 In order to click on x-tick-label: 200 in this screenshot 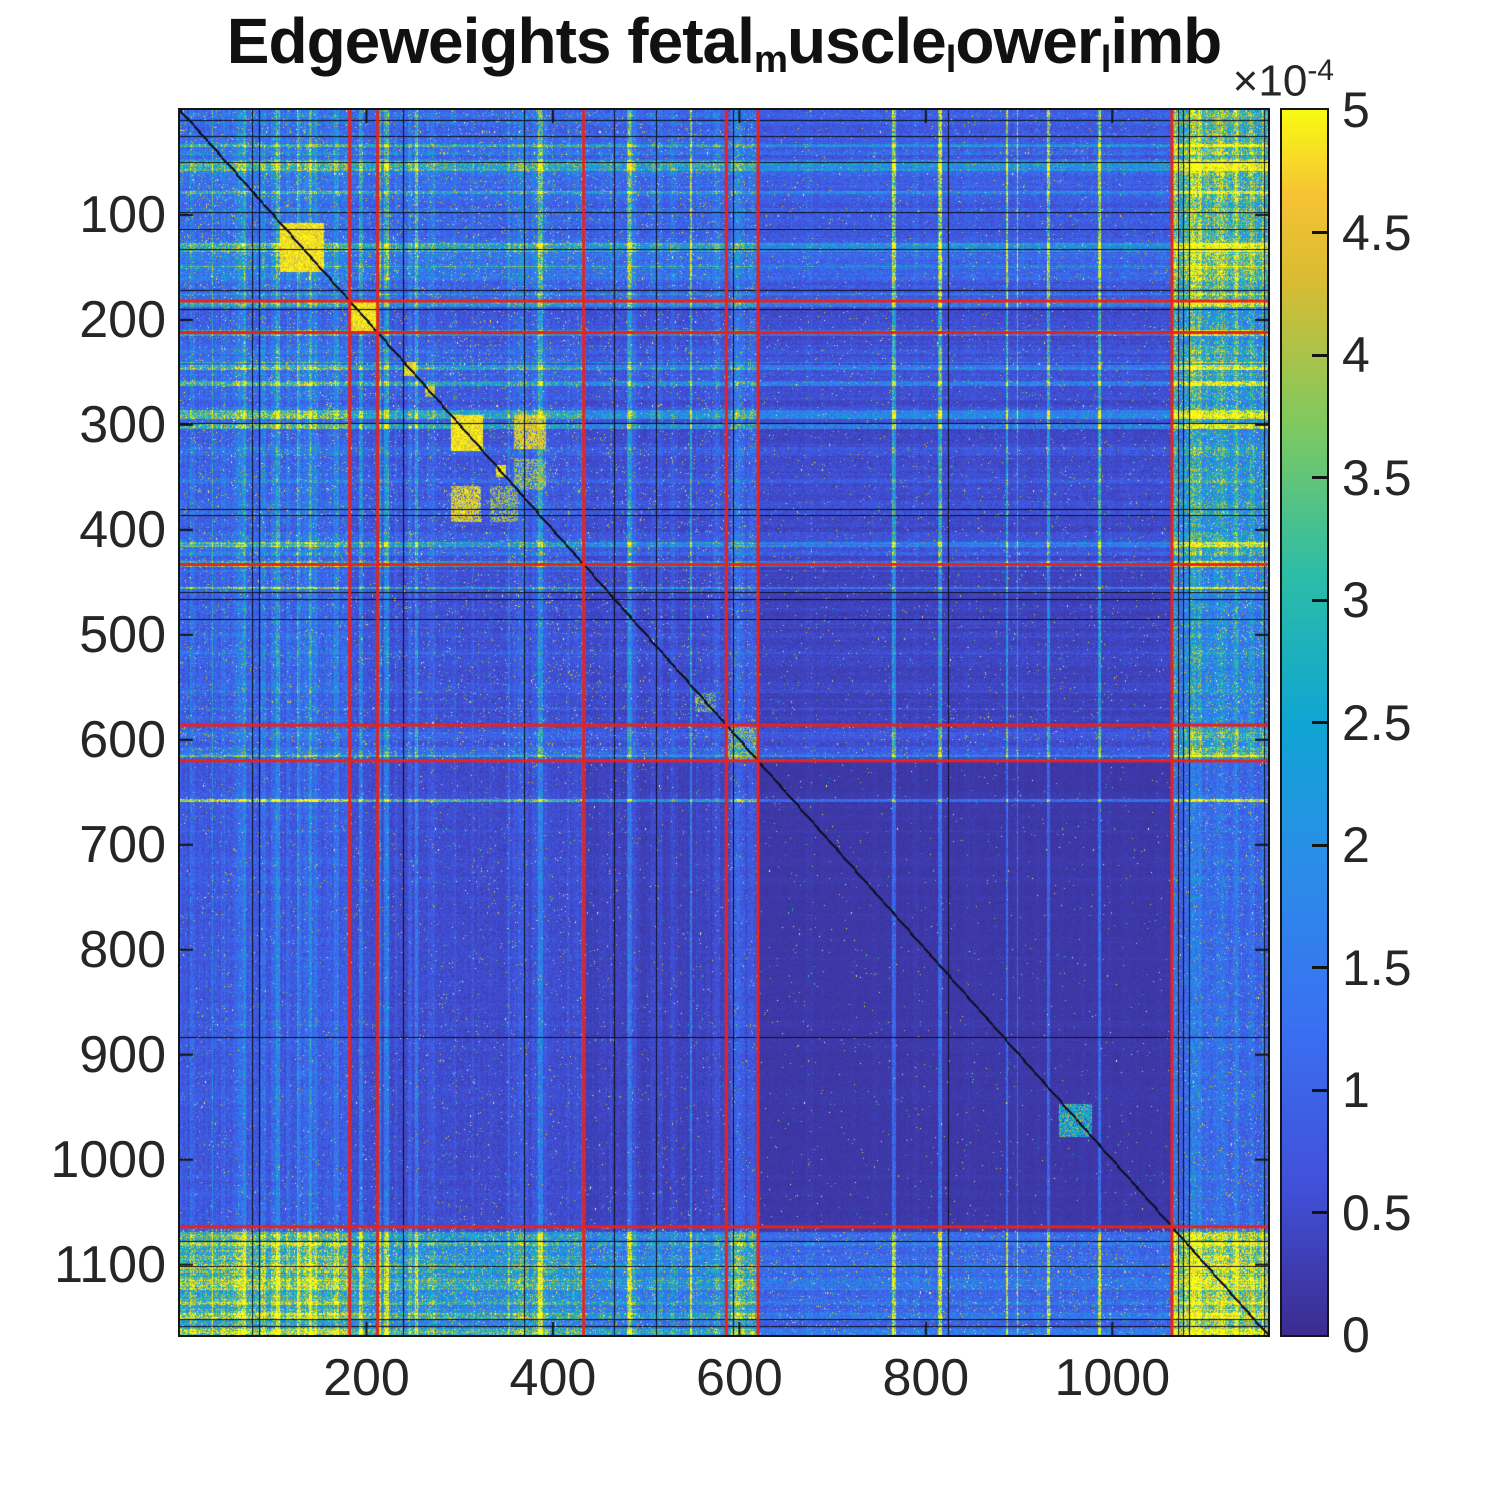, I will do `click(366, 1378)`.